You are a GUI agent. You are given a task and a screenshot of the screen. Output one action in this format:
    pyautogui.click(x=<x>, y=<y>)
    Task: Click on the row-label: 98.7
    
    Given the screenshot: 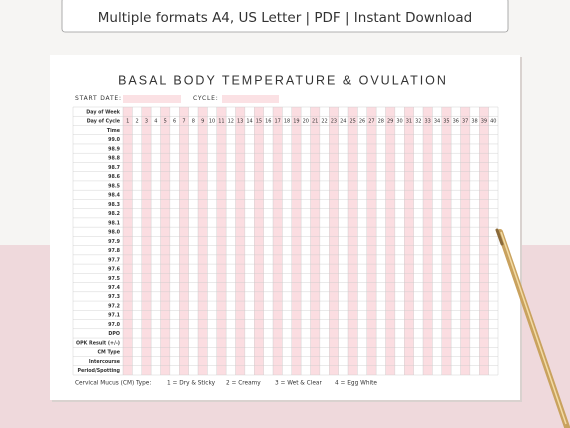 What is the action you would take?
    pyautogui.click(x=114, y=168)
    